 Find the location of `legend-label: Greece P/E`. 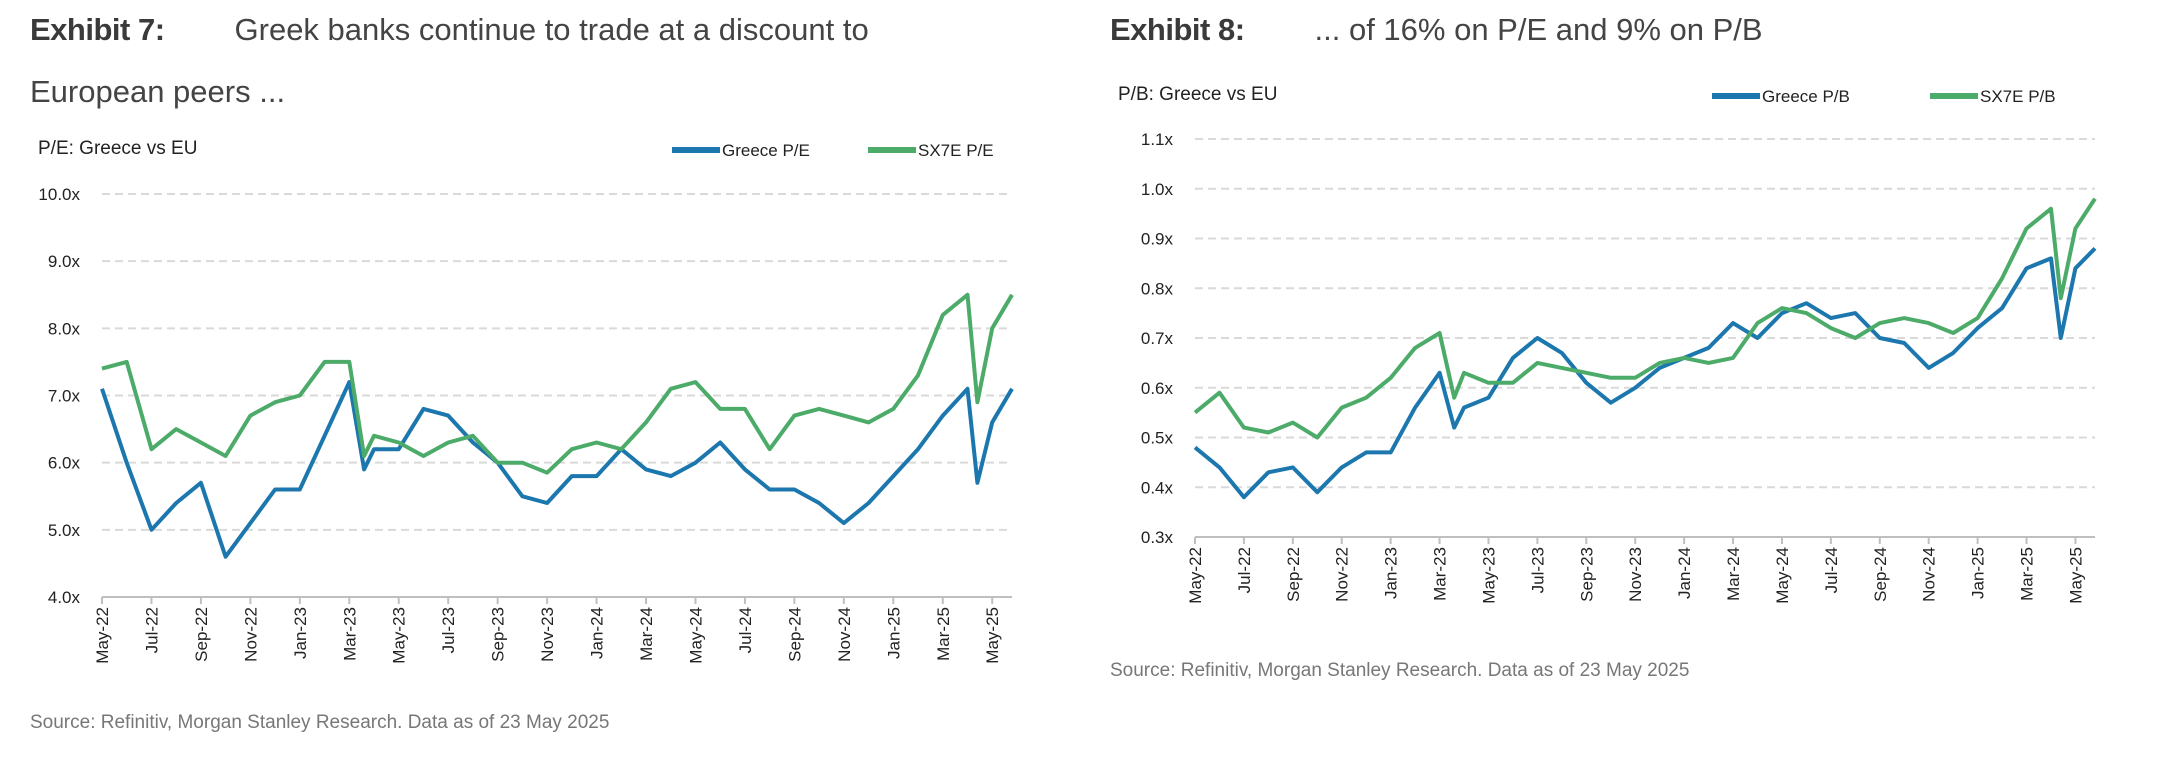

legend-label: Greece P/E is located at coordinates (766, 150).